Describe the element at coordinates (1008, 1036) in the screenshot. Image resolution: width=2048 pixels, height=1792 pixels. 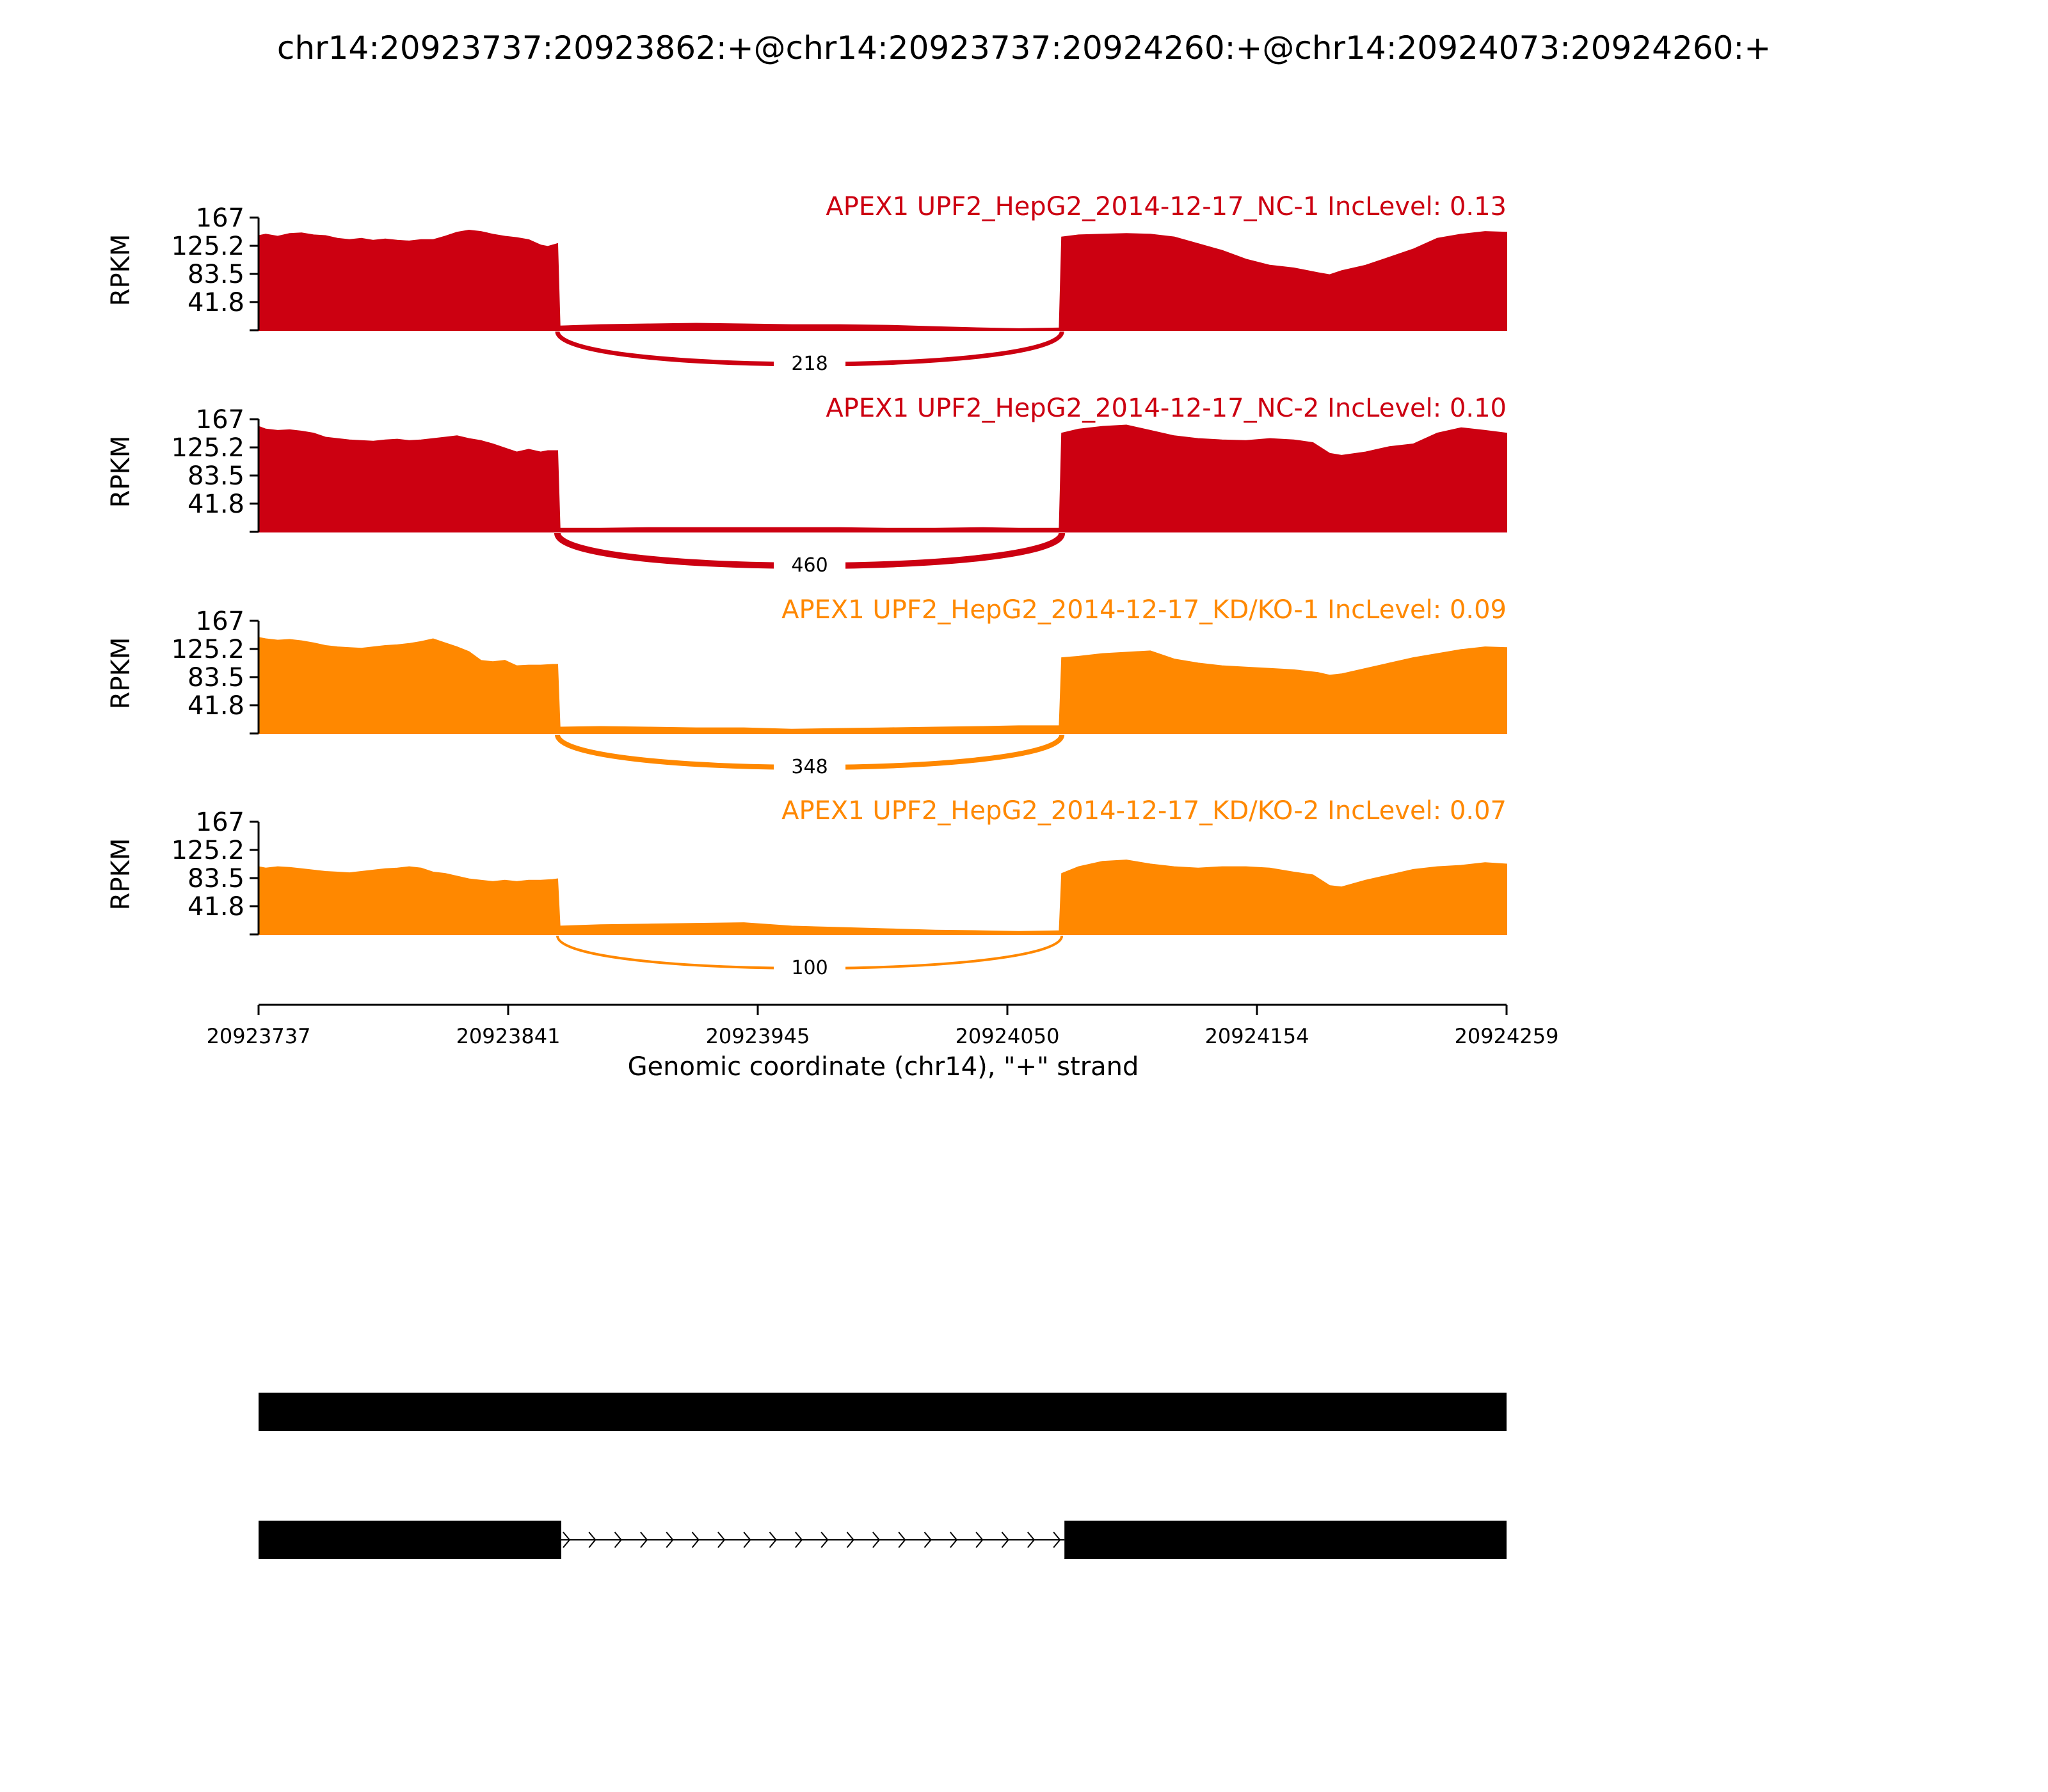
I see `x-tick-label: 20924050` at that location.